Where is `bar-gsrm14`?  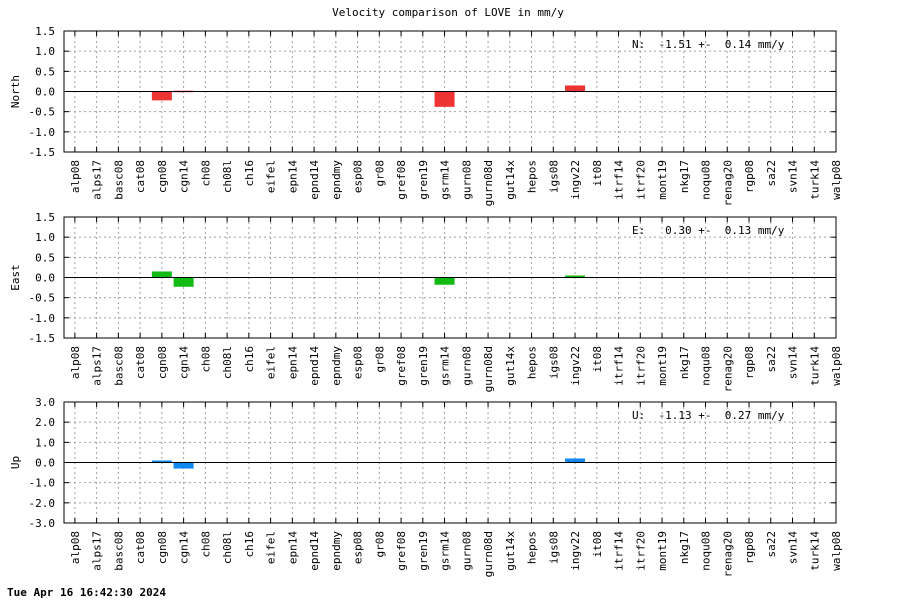 bar-gsrm14 is located at coordinates (444, 281).